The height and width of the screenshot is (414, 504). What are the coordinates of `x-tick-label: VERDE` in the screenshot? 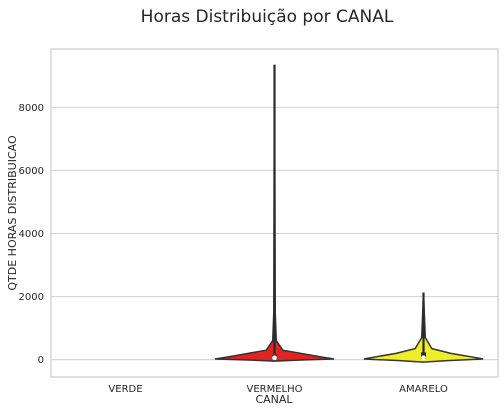 It's located at (125, 389).